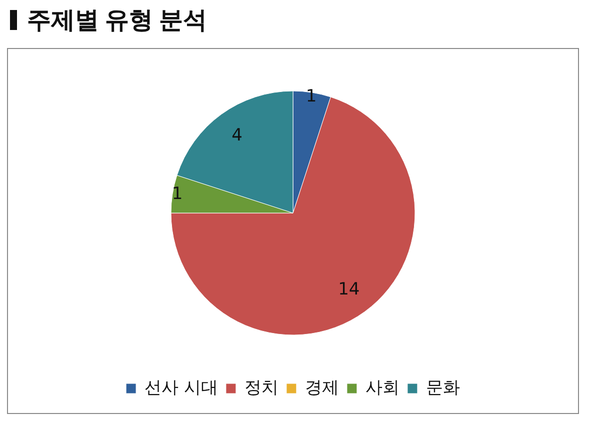 The height and width of the screenshot is (428, 592). I want to click on data-label: 4, so click(237, 135).